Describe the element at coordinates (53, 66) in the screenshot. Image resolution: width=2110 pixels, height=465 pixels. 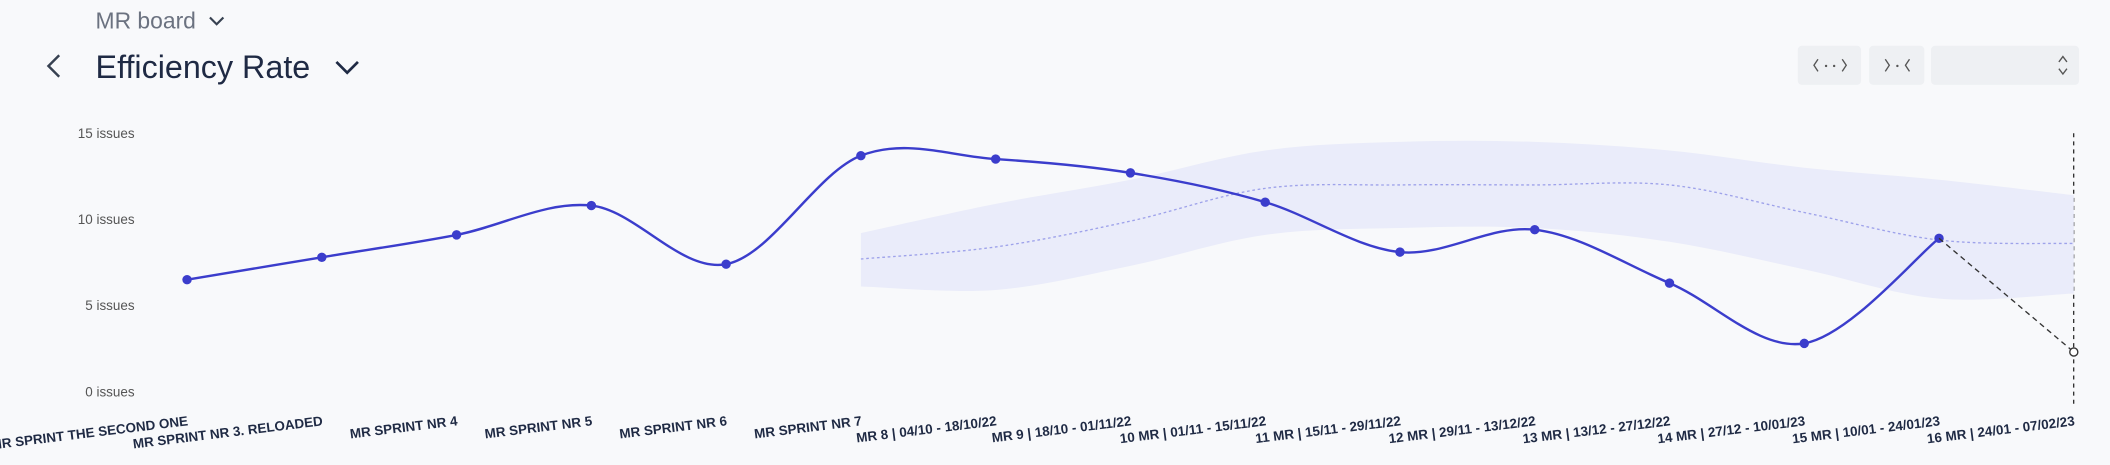
I see `back-button` at that location.